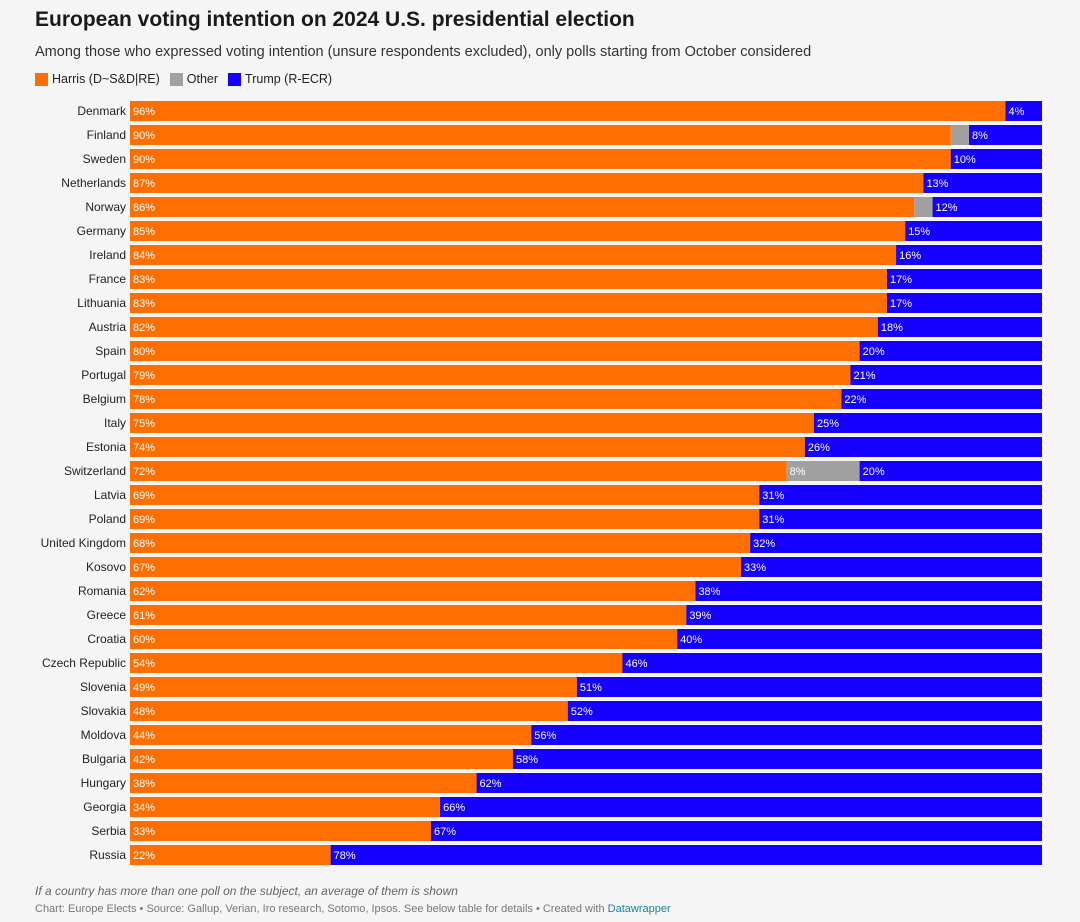 The height and width of the screenshot is (922, 1080). I want to click on bar-harris-serbia, so click(280, 831).